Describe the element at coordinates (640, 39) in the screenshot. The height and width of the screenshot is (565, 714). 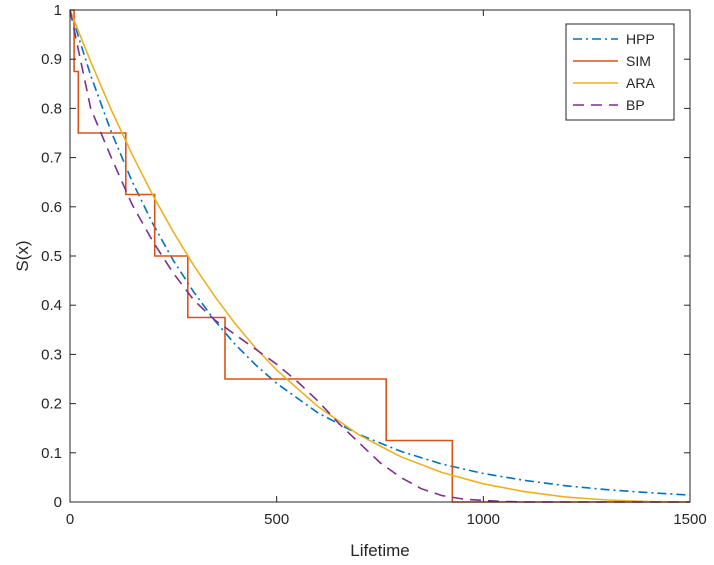
I see `legend-label-hpp: HPP` at that location.